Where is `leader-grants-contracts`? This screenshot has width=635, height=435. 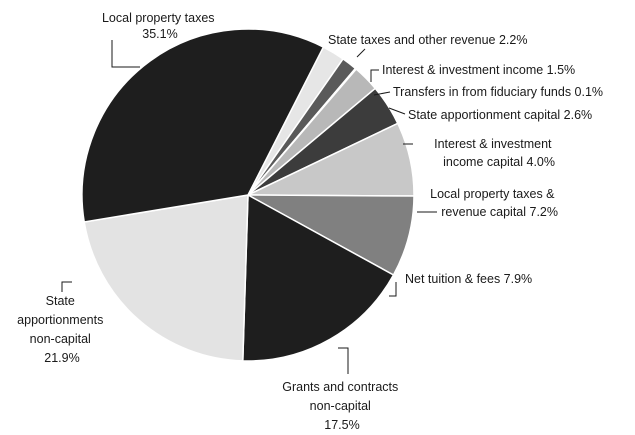
leader-grants-contracts is located at coordinates (343, 360).